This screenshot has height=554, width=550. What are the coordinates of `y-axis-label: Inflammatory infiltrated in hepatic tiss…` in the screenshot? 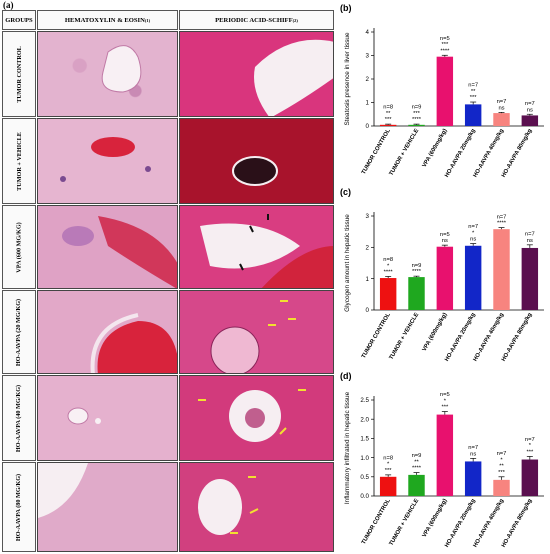 It's located at (347, 447).